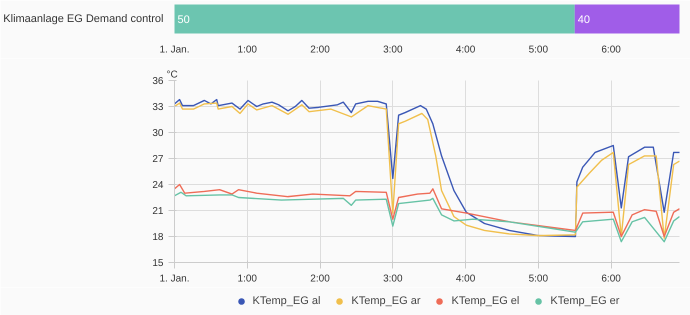 This screenshot has height=315, width=690. What do you see at coordinates (158, 159) in the screenshot?
I see `y-tick-label: 27` at bounding box center [158, 159].